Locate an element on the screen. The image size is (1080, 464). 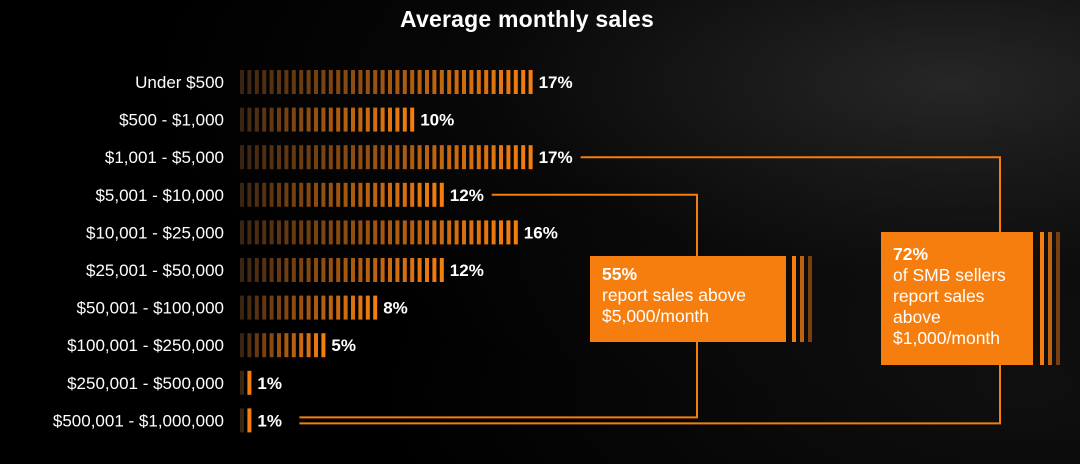
callout-72-value: 72% is located at coordinates (911, 254).